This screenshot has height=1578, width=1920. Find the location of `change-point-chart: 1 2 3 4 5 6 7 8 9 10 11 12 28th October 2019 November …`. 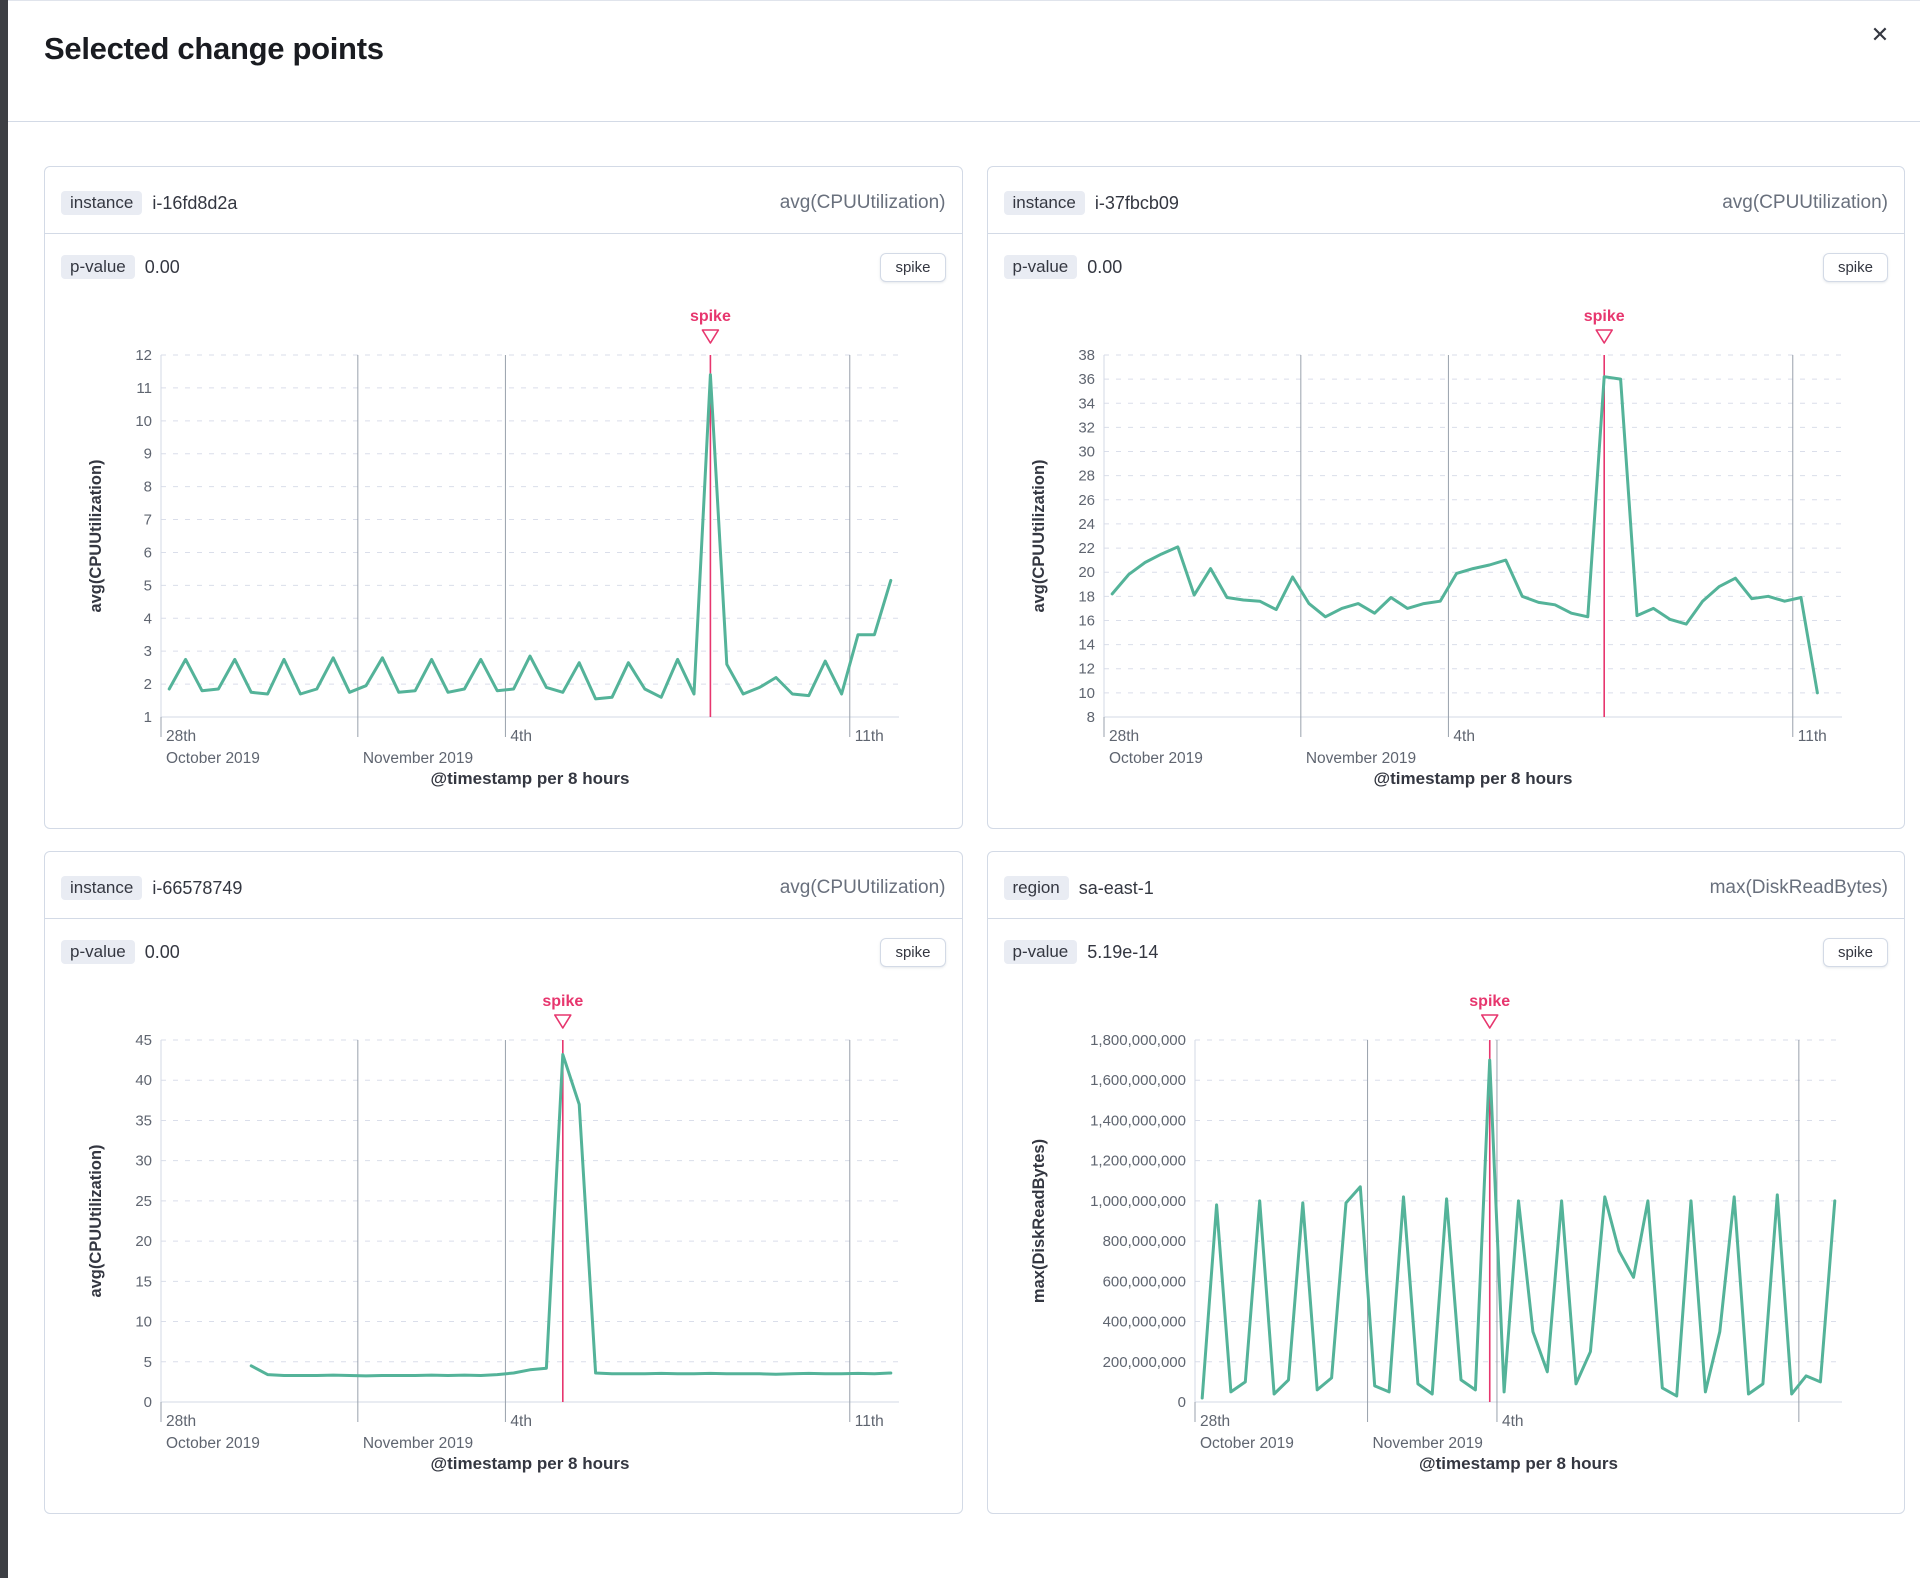

change-point-chart: 1 2 3 4 5 6 7 8 9 10 11 12 28th October 2019 November … is located at coordinates (503, 544).